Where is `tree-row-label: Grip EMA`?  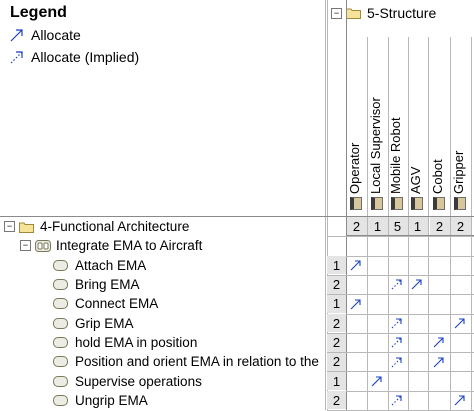 tree-row-label: Grip EMA is located at coordinates (104, 323).